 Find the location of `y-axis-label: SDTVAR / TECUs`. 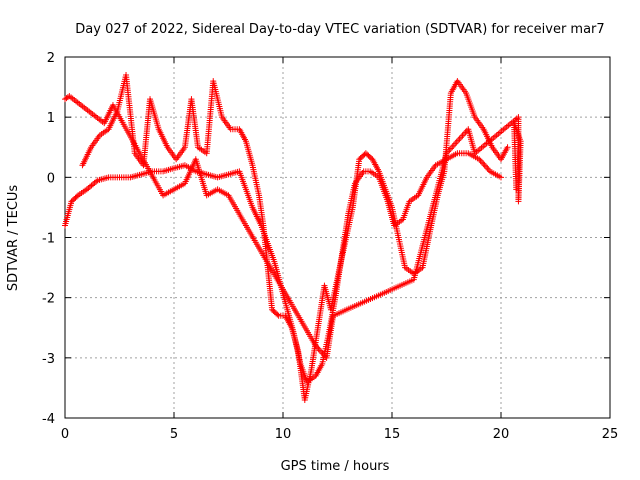

y-axis-label: SDTVAR / TECUs is located at coordinates (13, 238).